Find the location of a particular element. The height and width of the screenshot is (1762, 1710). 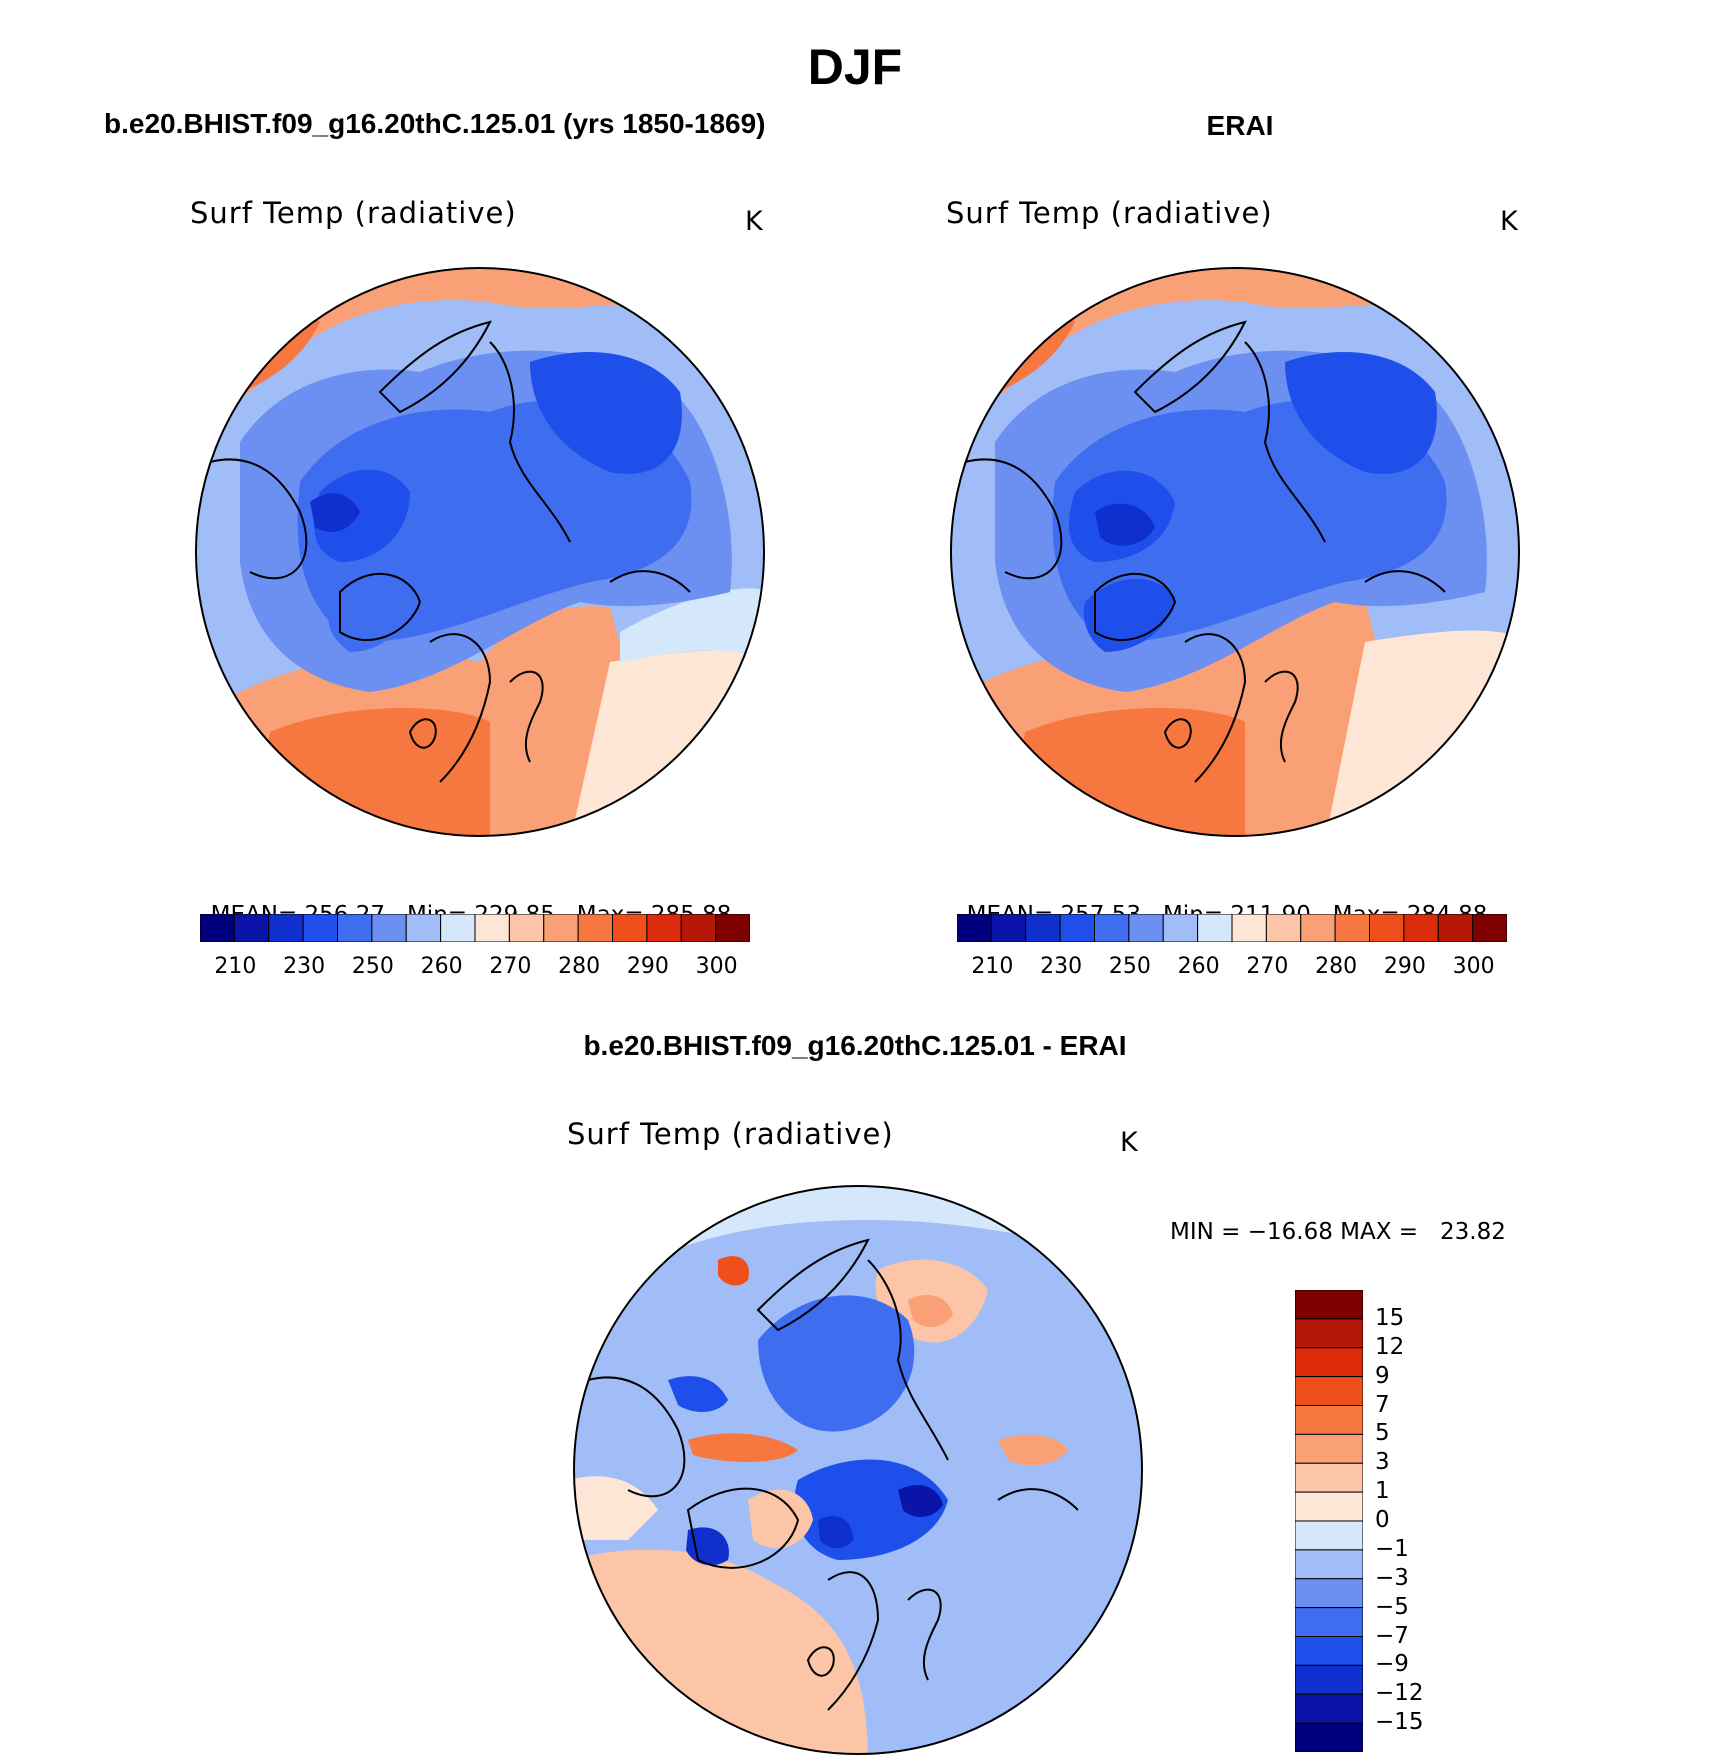

colorbar-tick-label: −15 is located at coordinates (1399, 1722).